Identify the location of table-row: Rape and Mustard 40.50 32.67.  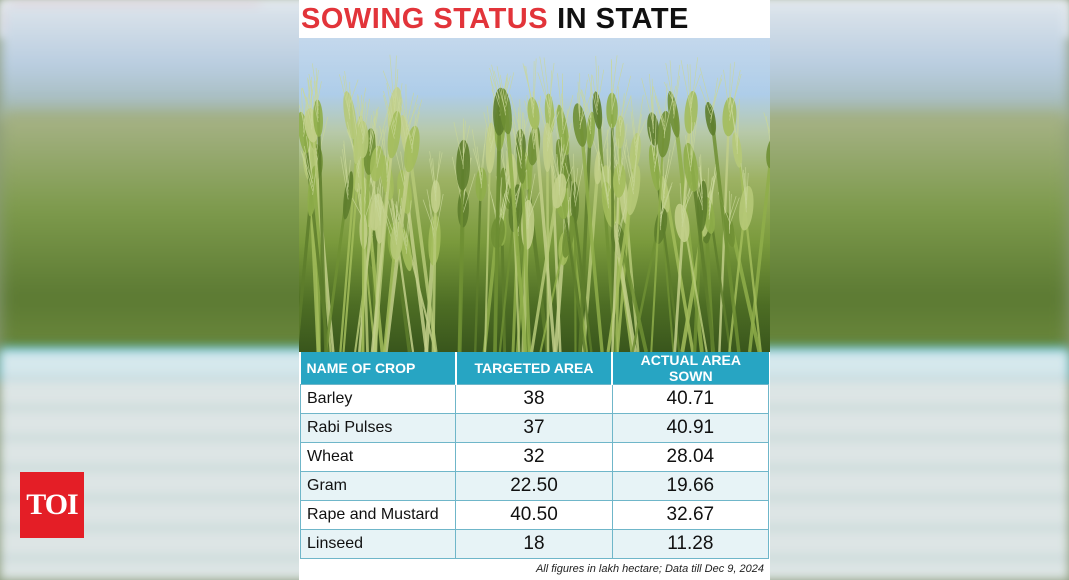
(534, 515).